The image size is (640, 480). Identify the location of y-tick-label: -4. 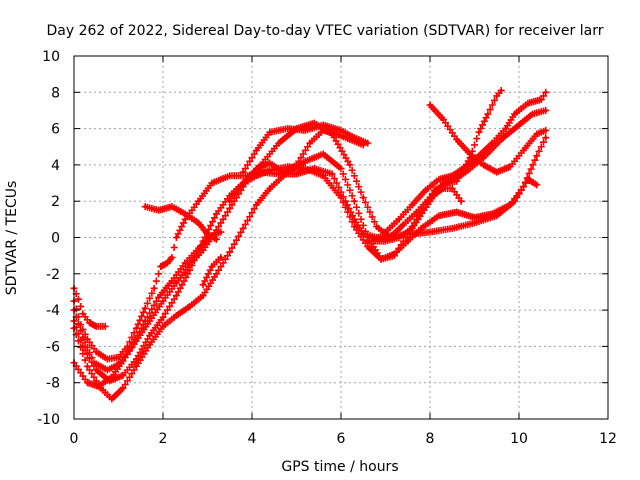
(53, 311).